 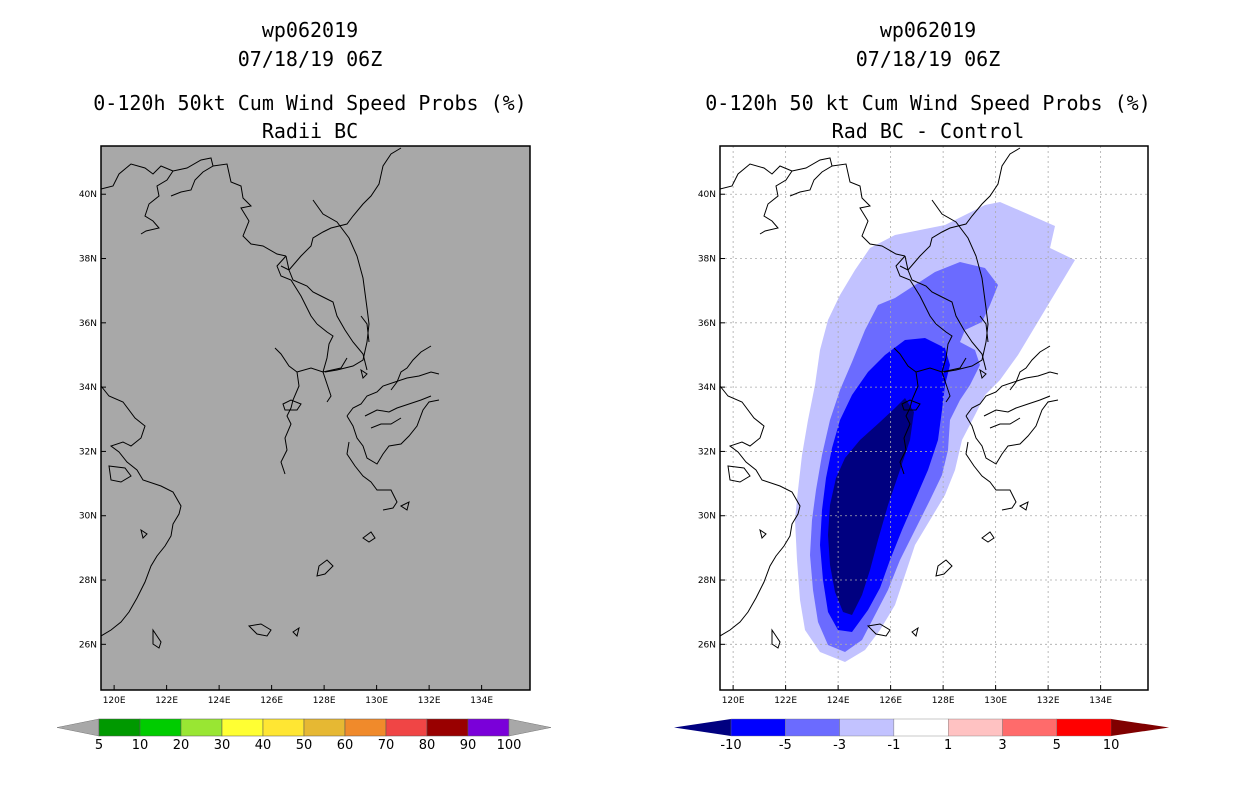 I want to click on left-colorbar: 5 10 20 30 40 50 60 70 80 90 100, so click(x=304, y=735).